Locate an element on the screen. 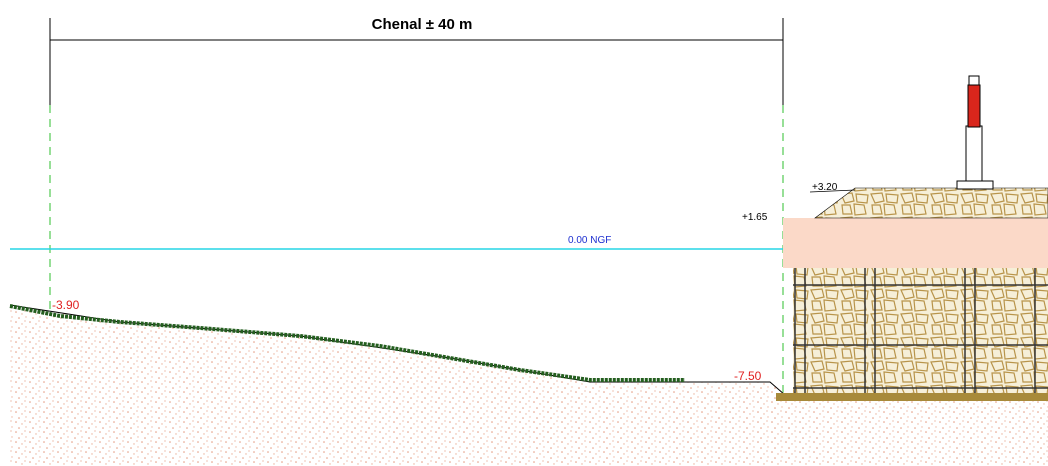 This screenshot has width=1048, height=466. gabion-fill is located at coordinates (920, 330).